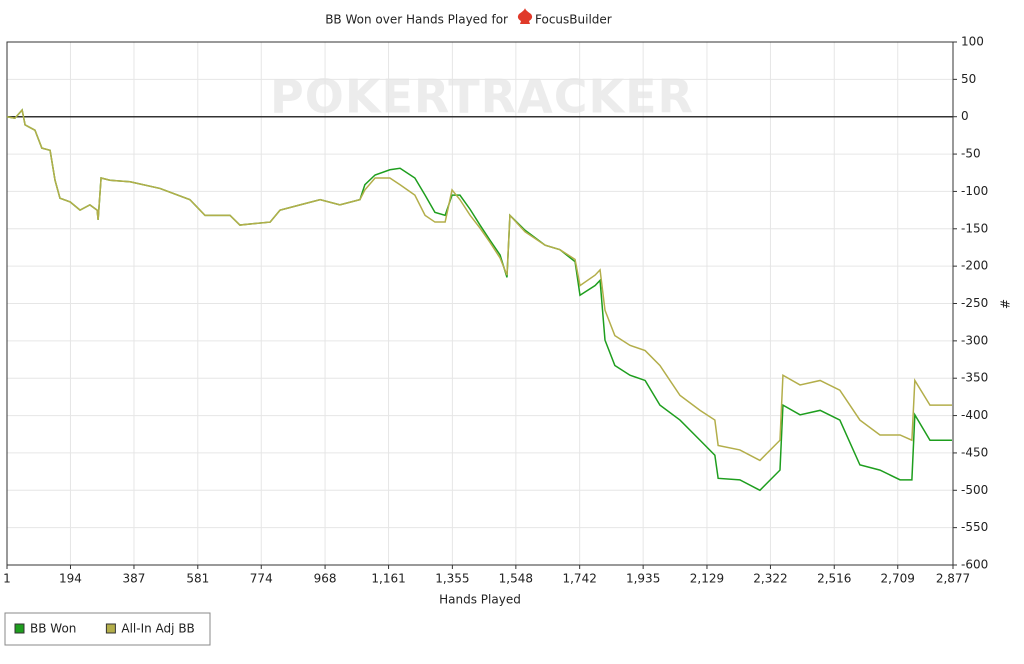 The width and height of the screenshot is (1024, 664). Describe the element at coordinates (325, 579) in the screenshot. I see `x-tick-label: 968` at that location.